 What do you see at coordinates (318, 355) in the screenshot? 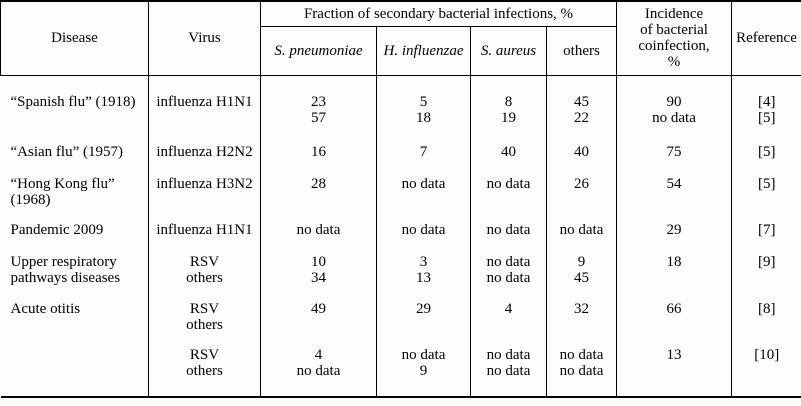
I see `cell-line: 4` at bounding box center [318, 355].